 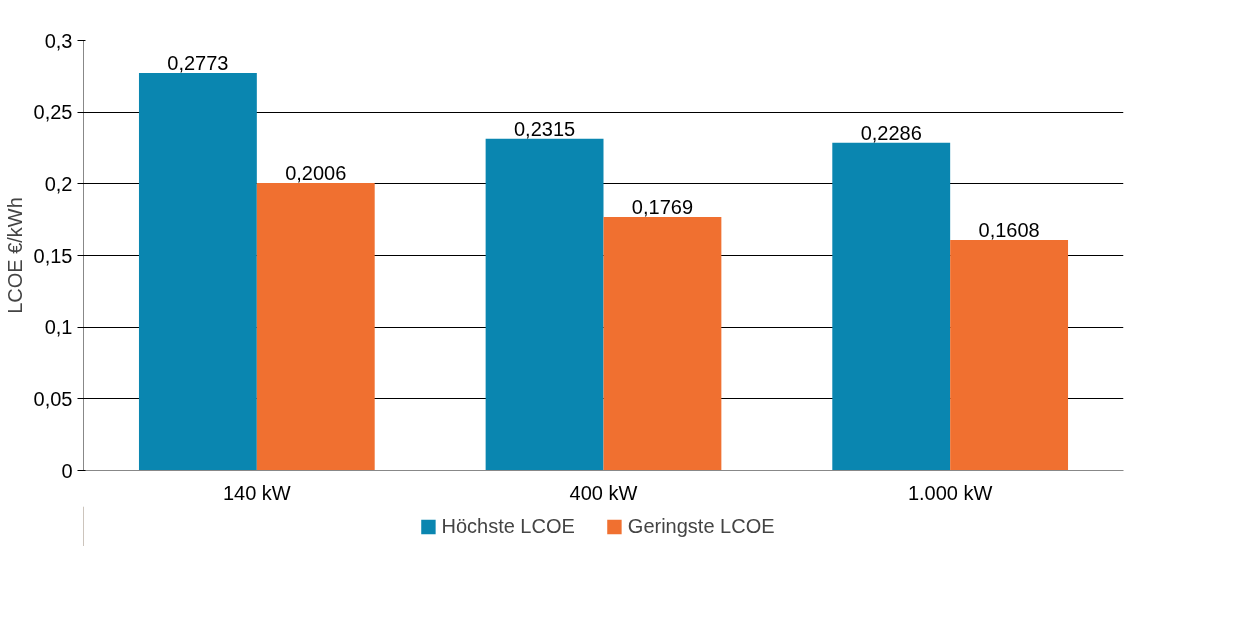 I want to click on data-label: 0,1608, so click(x=1009, y=230).